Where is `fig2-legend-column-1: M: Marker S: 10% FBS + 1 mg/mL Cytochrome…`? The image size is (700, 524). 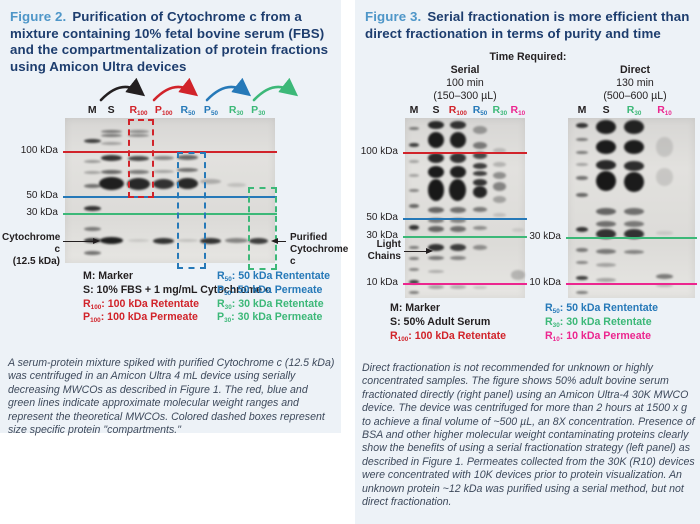 fig2-legend-column-1: M: Marker S: 10% FBS + 1 mg/mL Cytochrome… is located at coordinates (177, 297).